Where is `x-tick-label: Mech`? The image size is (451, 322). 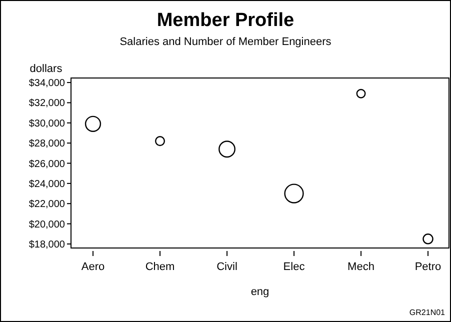
x-tick-label: Mech is located at coordinates (361, 267).